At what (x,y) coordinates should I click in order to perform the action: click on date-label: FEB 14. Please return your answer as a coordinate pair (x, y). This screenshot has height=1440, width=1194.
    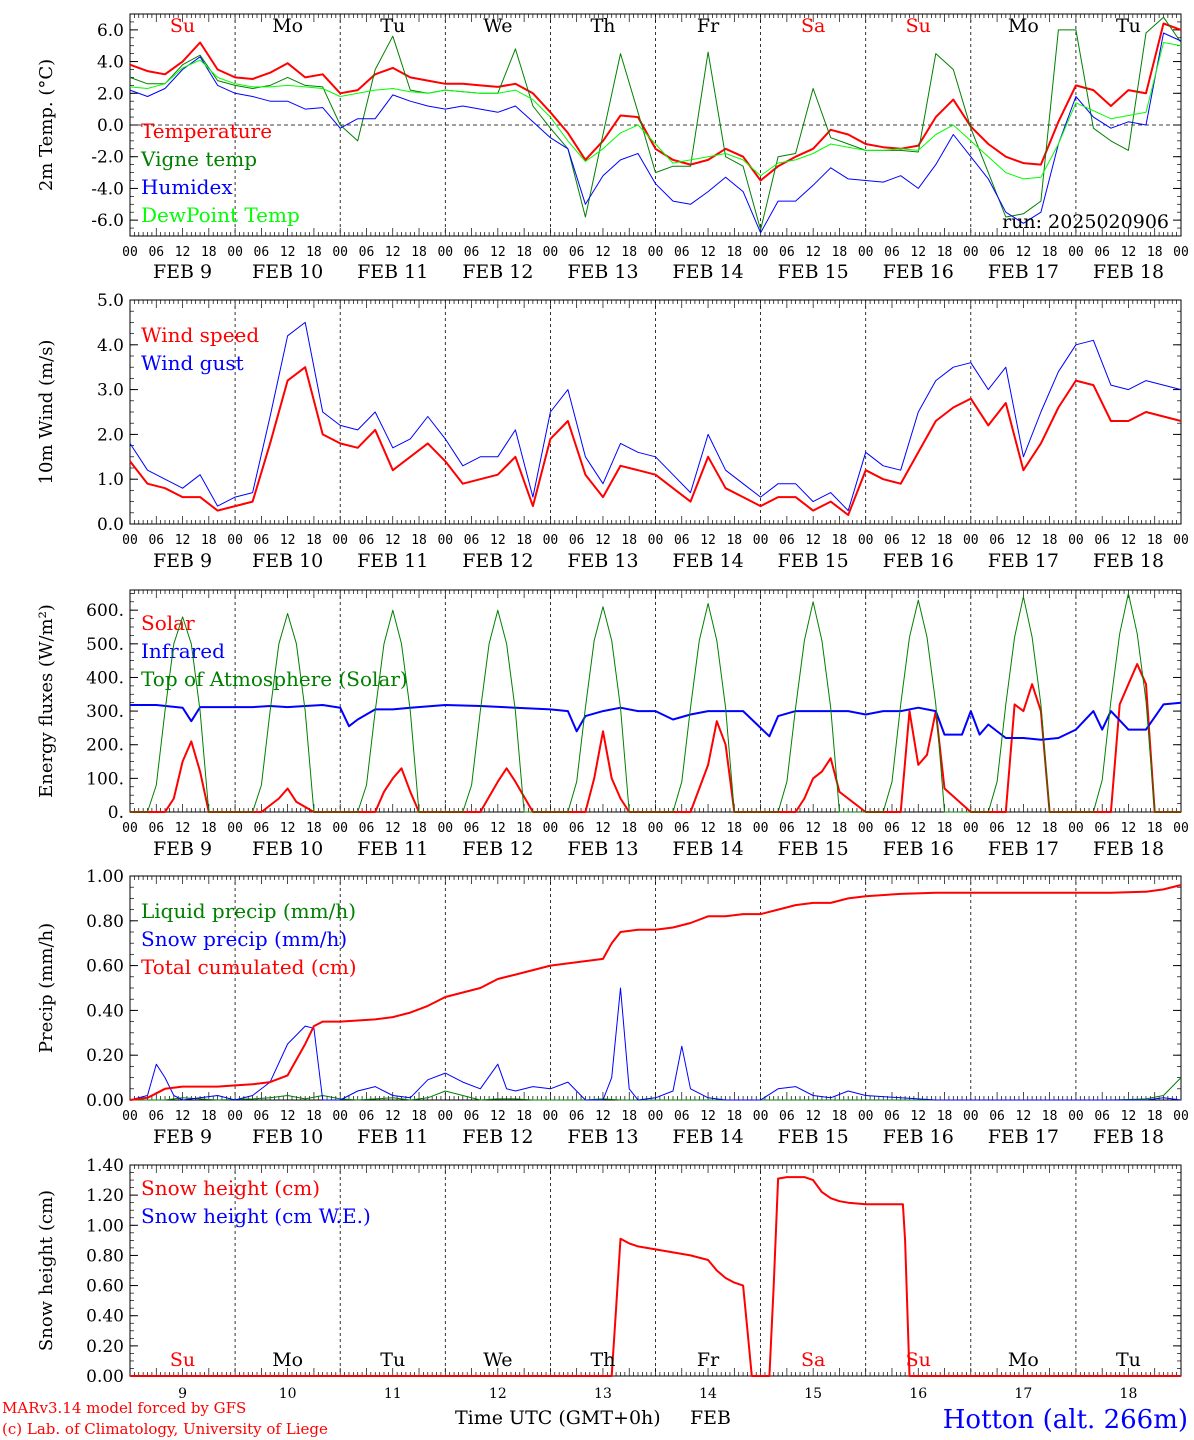
    Looking at the image, I should click on (707, 849).